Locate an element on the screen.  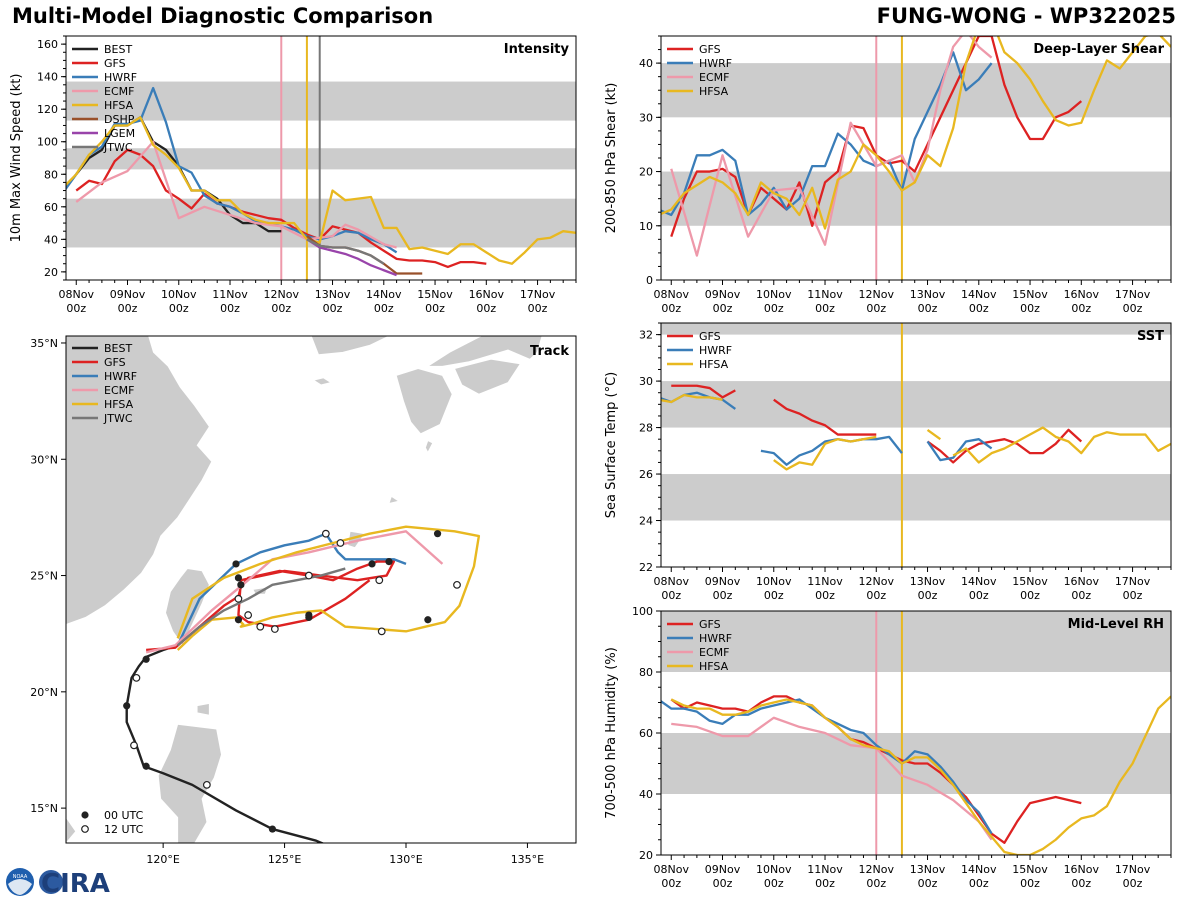
cira-globe-icon is located at coordinates (51, 882).